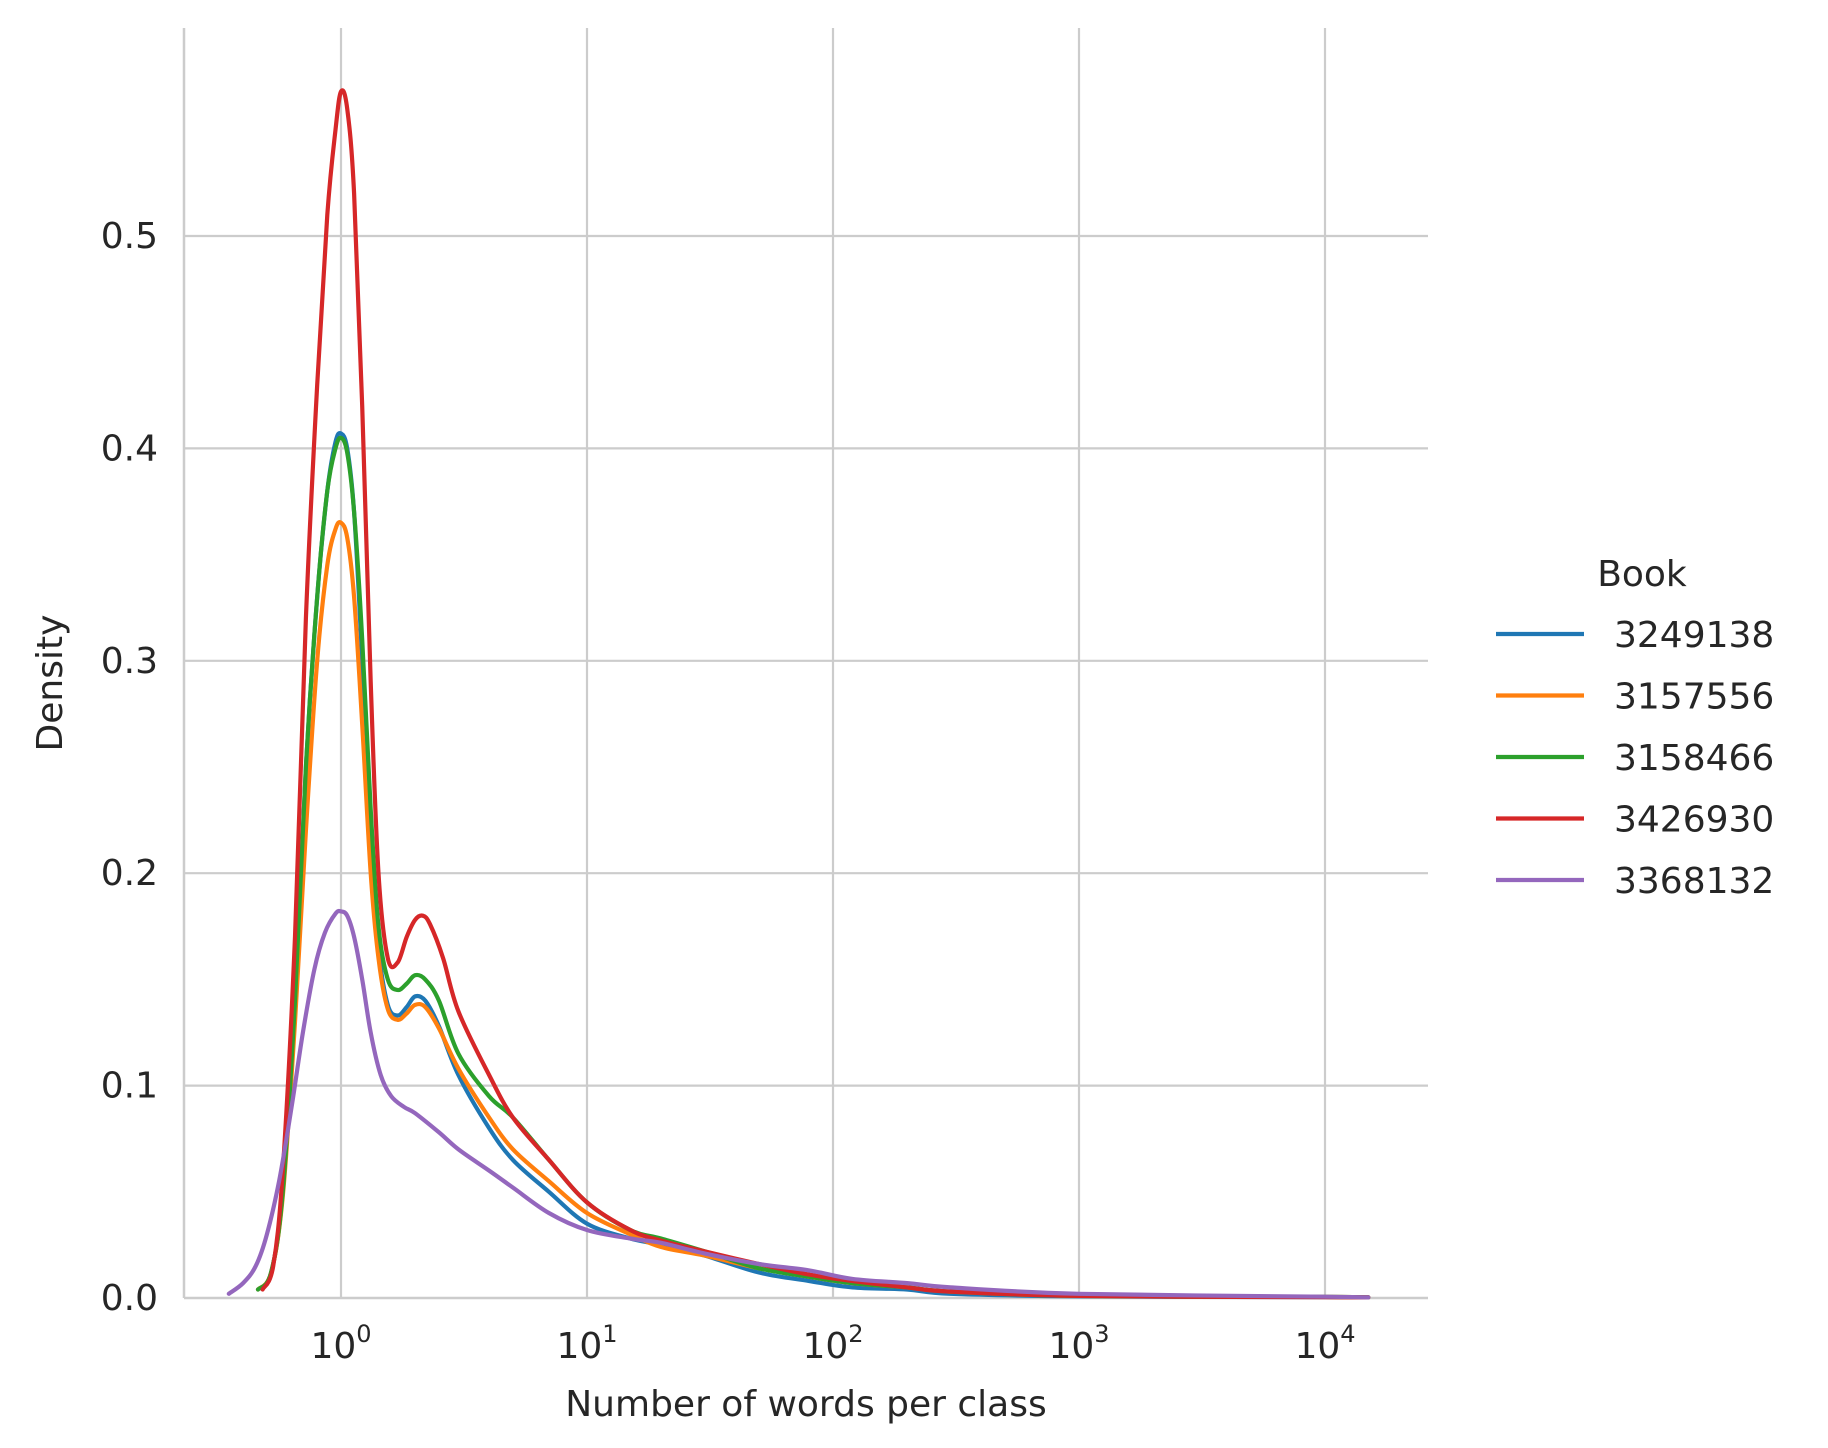 The height and width of the screenshot is (1448, 1828). Describe the element at coordinates (129, 661) in the screenshot. I see `y-tick-label-3: 0.3` at that location.